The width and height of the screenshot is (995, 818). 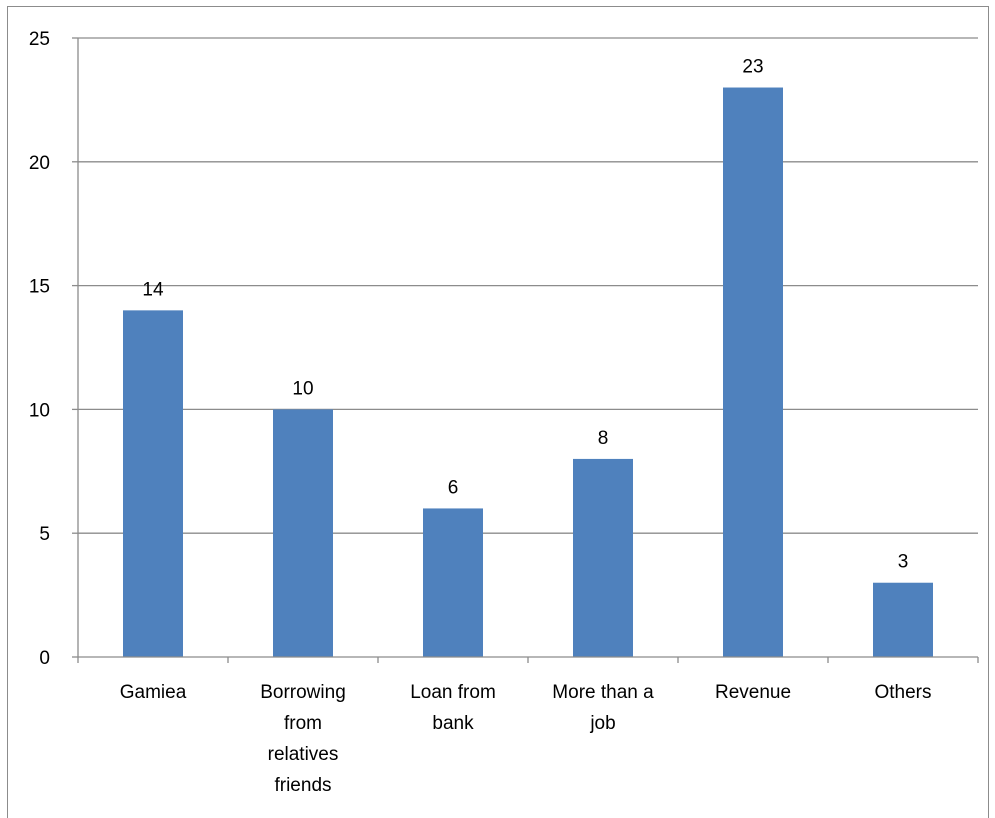 What do you see at coordinates (752, 67) in the screenshot?
I see `data-label: 23` at bounding box center [752, 67].